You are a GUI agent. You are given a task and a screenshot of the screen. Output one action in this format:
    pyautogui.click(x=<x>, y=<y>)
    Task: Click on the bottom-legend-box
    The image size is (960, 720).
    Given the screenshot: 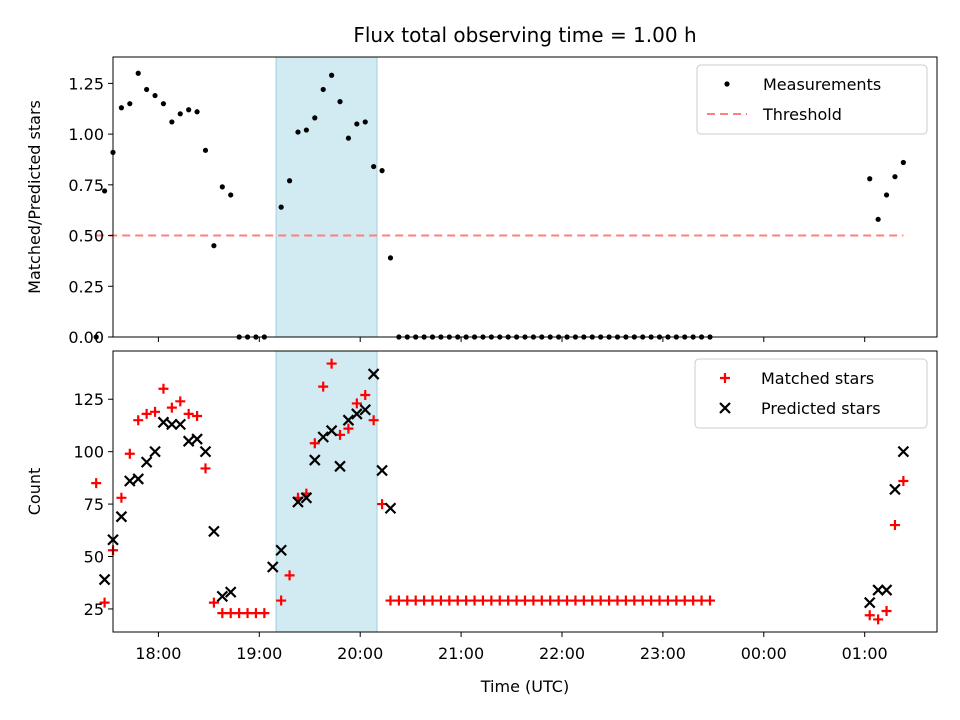 What is the action you would take?
    pyautogui.click(x=811, y=393)
    